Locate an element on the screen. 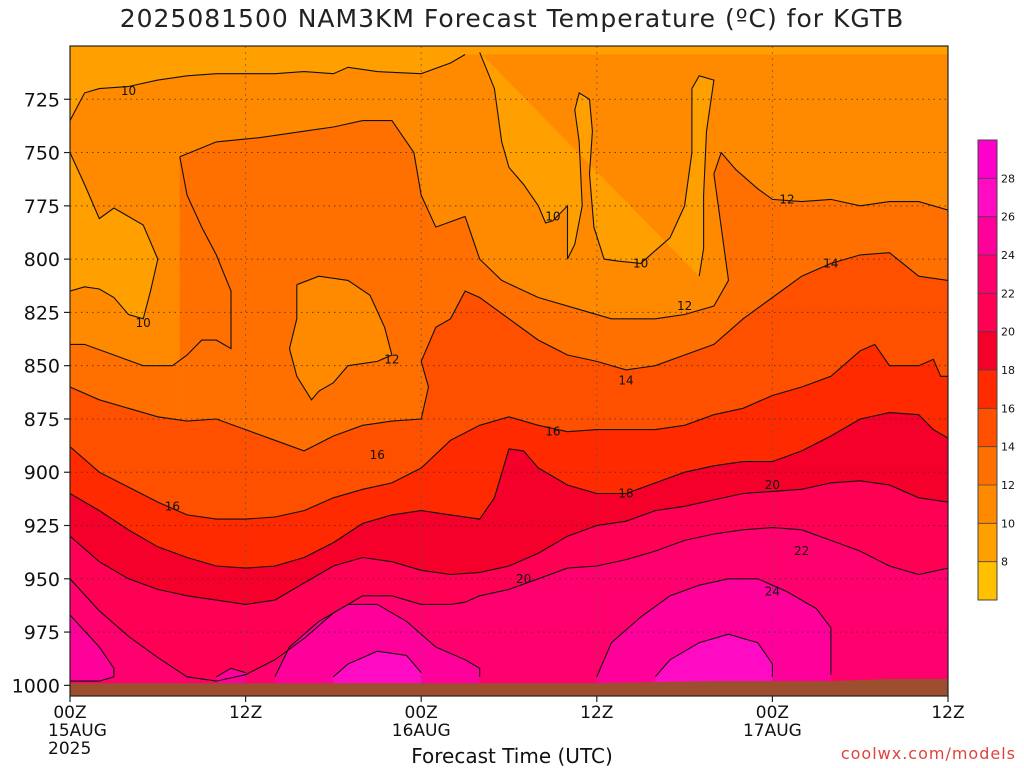 This screenshot has height=768, width=1024. x-tick-label-36-0: 12Z is located at coordinates (596, 713).